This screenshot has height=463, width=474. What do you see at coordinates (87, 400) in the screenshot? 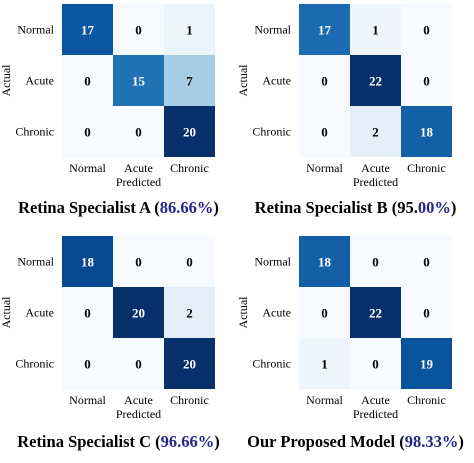
I see `x-tick-label-c-0: Normal` at bounding box center [87, 400].